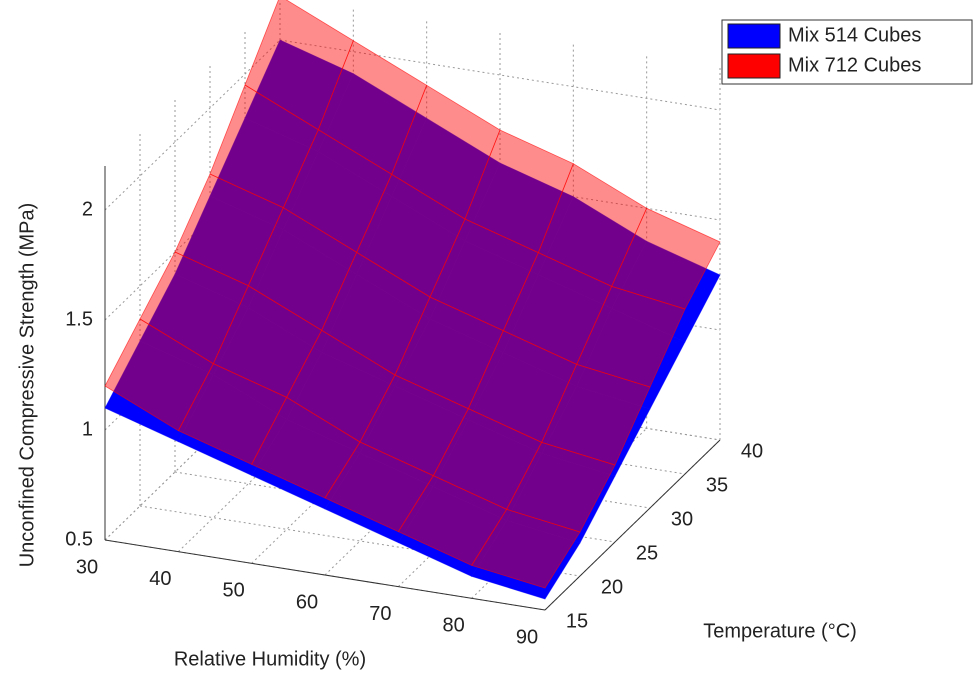 The image size is (977, 687). What do you see at coordinates (577, 621) in the screenshot?
I see `y-tick-label: 15` at bounding box center [577, 621].